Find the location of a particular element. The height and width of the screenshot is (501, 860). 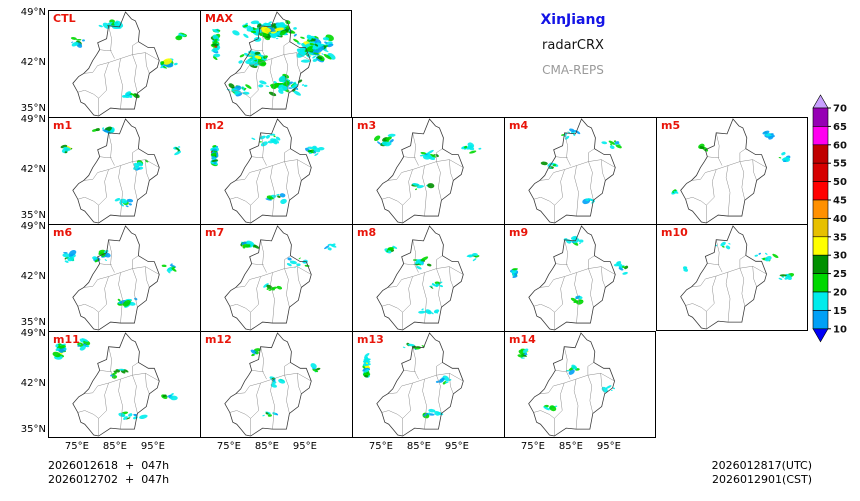

map-panel-m8: m8 is located at coordinates (428, 277).